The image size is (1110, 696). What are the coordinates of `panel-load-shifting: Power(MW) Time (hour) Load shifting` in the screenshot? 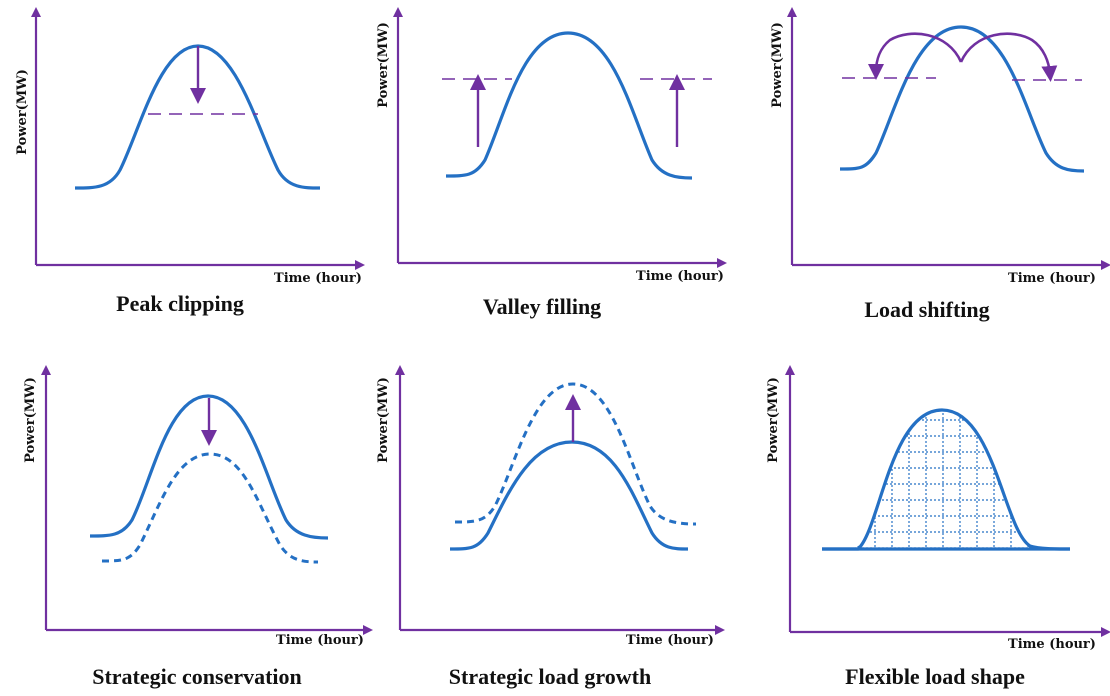 It's located at (940, 164).